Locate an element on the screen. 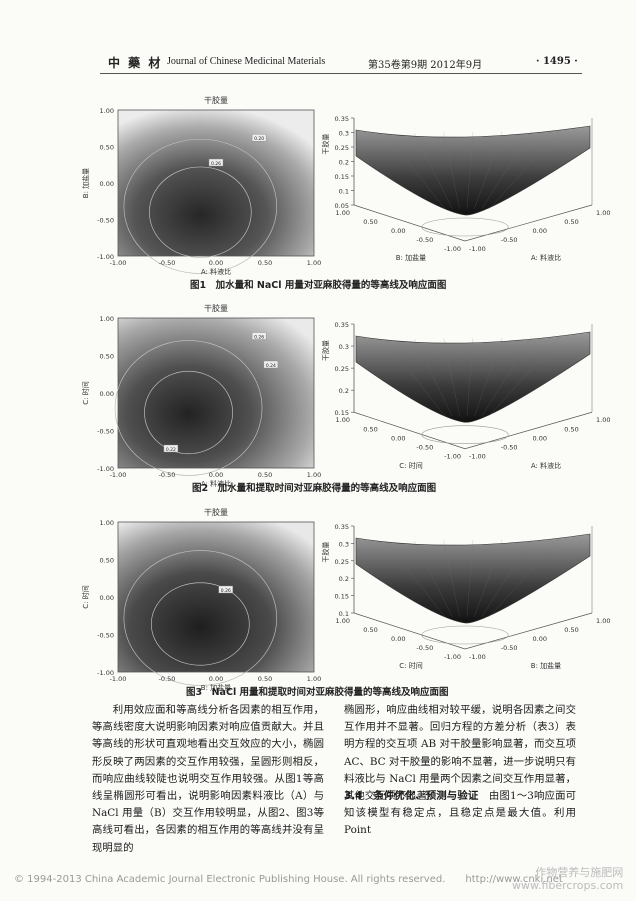  fig3-xtick: 0.50 is located at coordinates (265, 679).